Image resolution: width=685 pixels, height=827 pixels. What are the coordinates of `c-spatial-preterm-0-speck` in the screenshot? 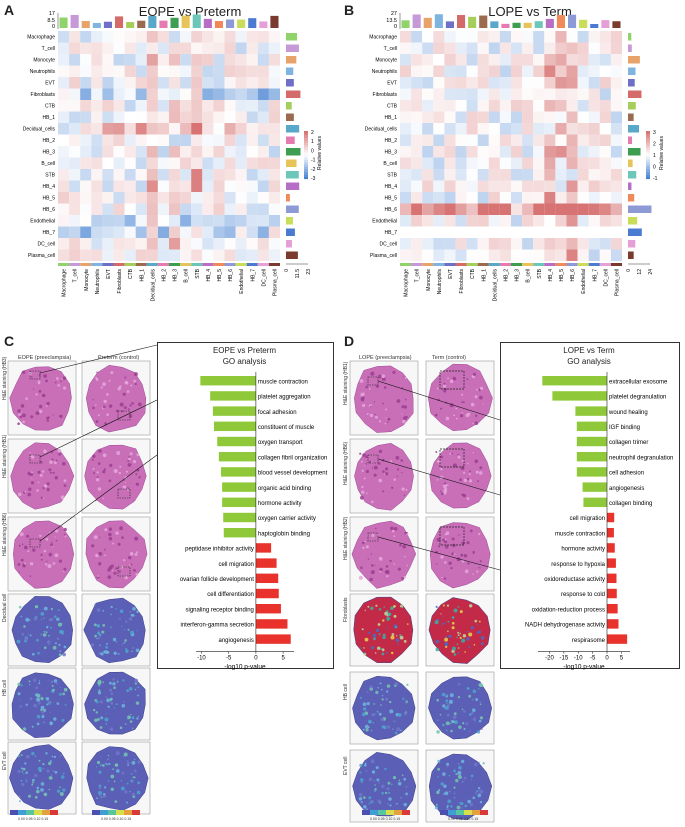 It's located at (104, 625).